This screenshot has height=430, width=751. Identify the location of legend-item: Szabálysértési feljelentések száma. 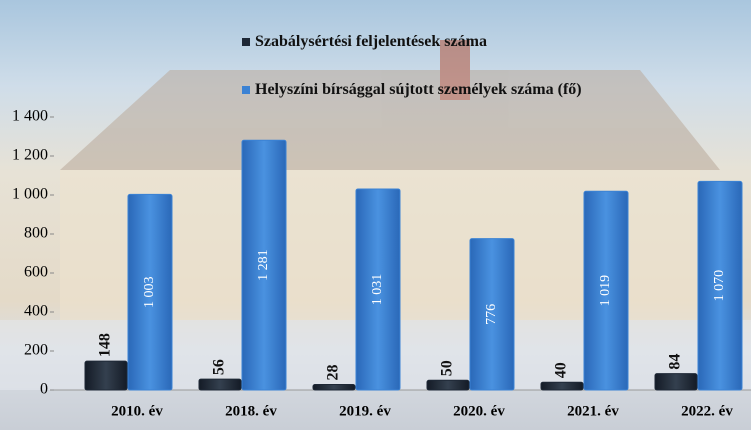
(434, 42).